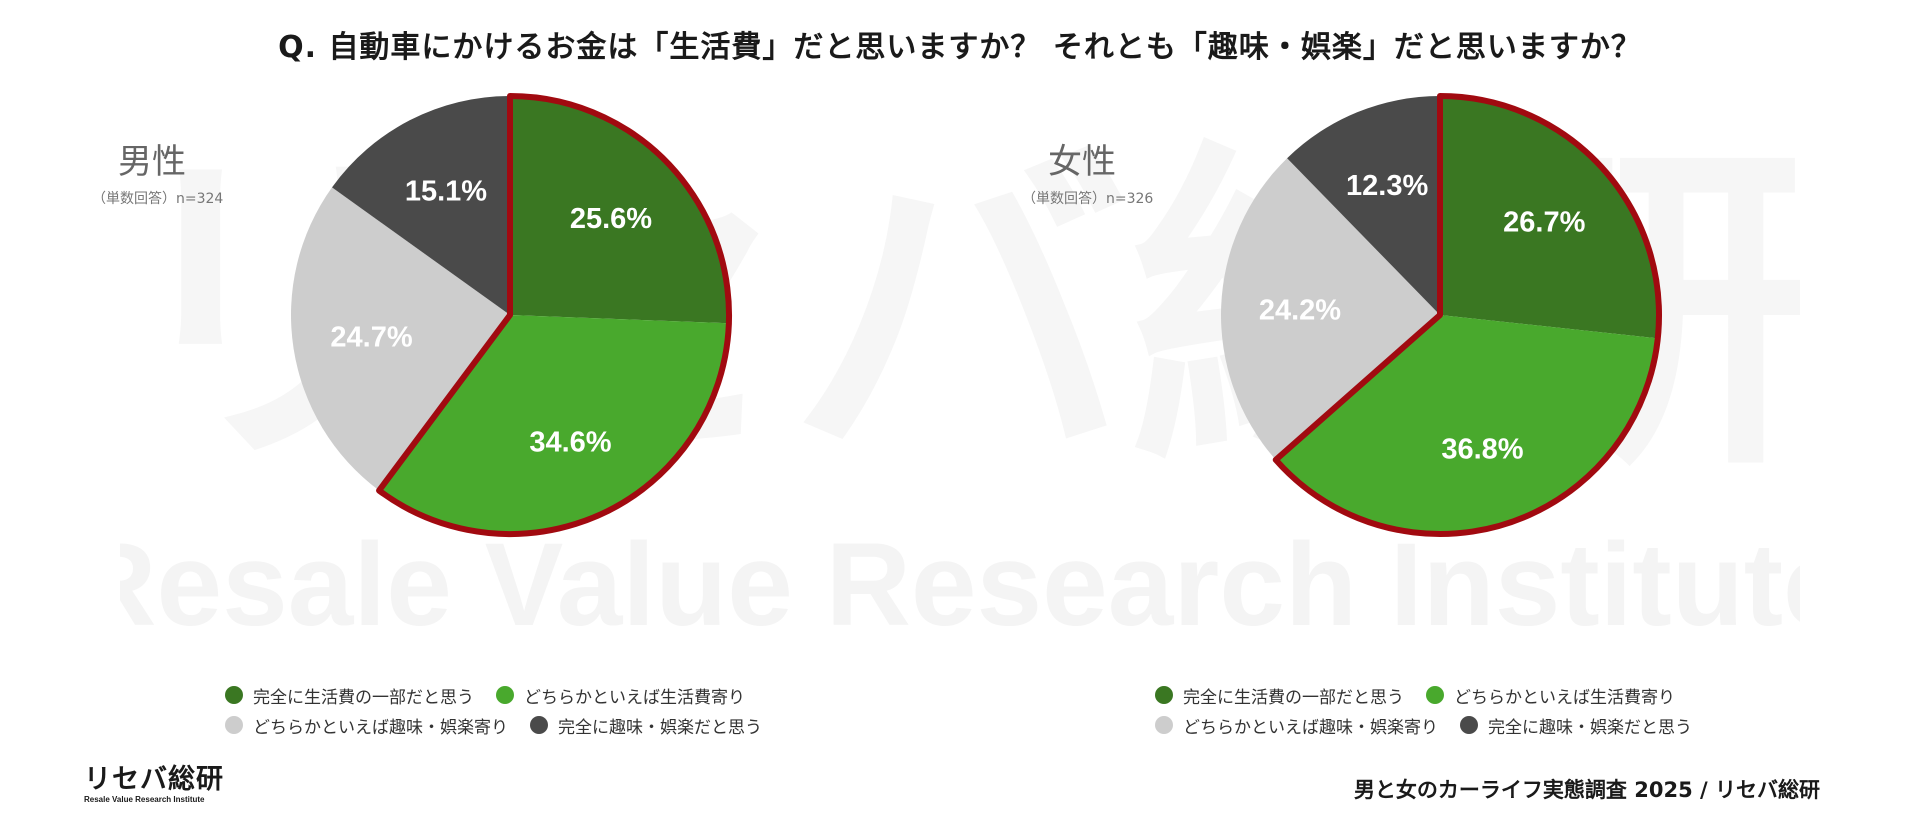 This screenshot has width=1920, height=817. I want to click on male-chart-title: 男性, so click(152, 162).